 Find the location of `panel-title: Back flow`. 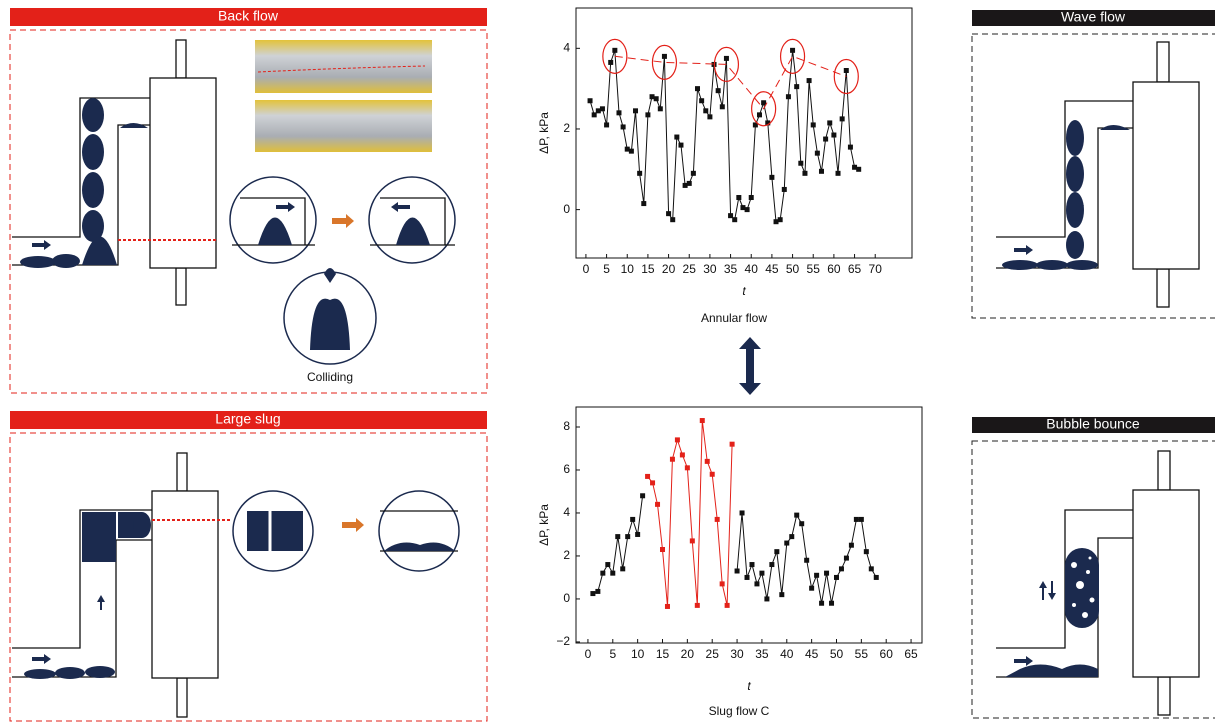

panel-title: Back flow is located at coordinates (248, 16).